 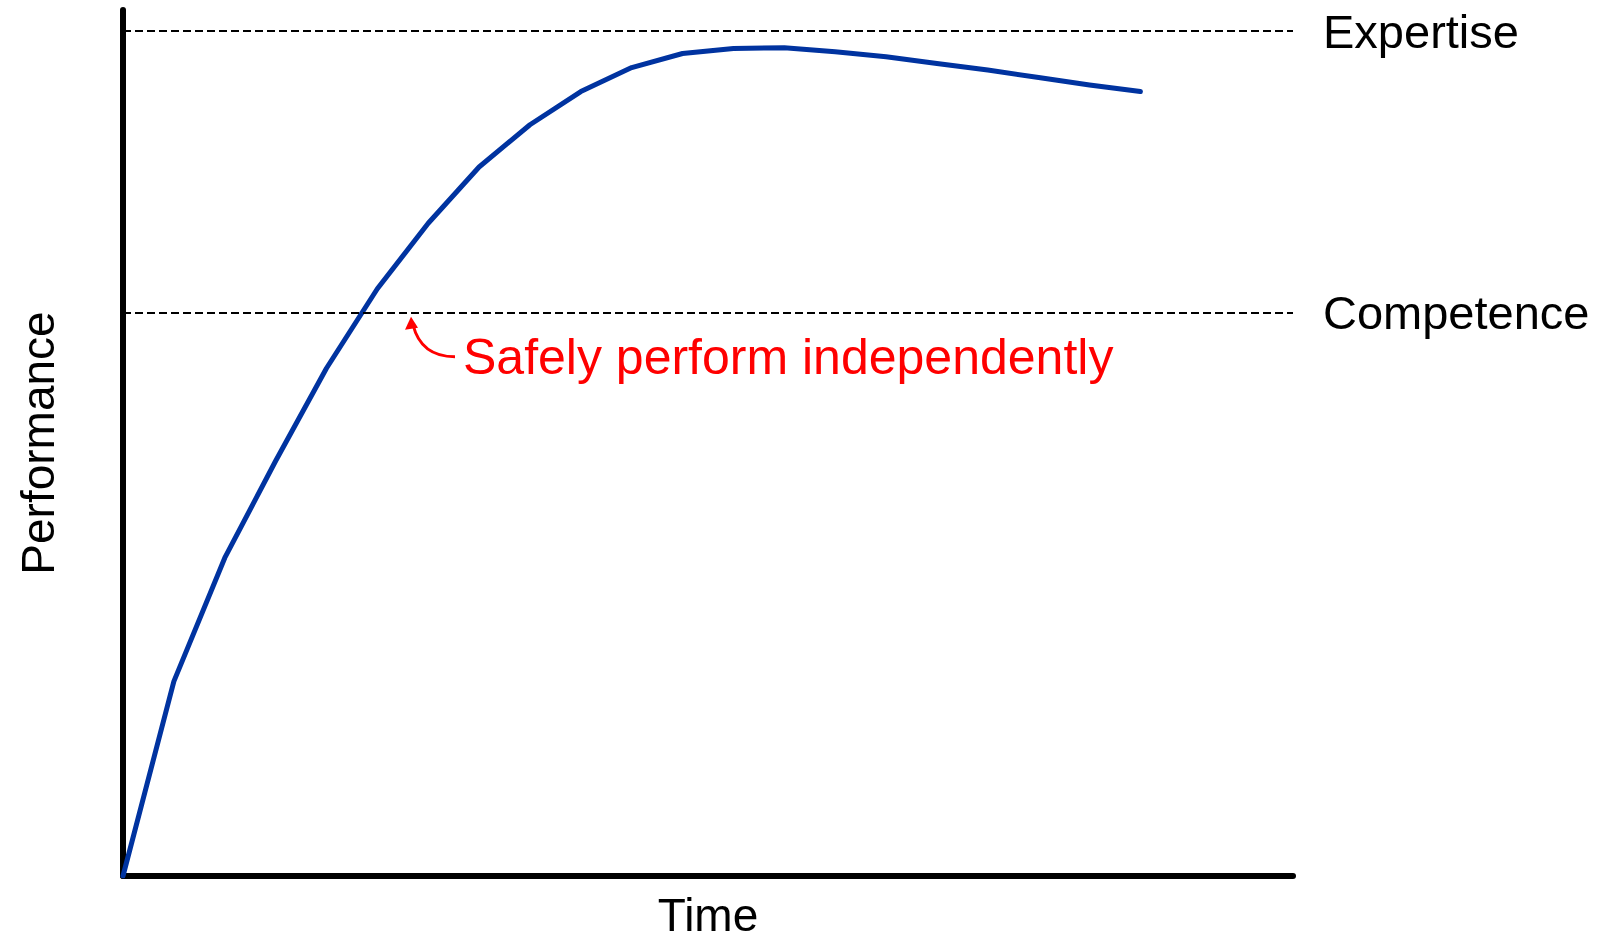 What do you see at coordinates (788, 356) in the screenshot?
I see `annotation: Safely perform independently` at bounding box center [788, 356].